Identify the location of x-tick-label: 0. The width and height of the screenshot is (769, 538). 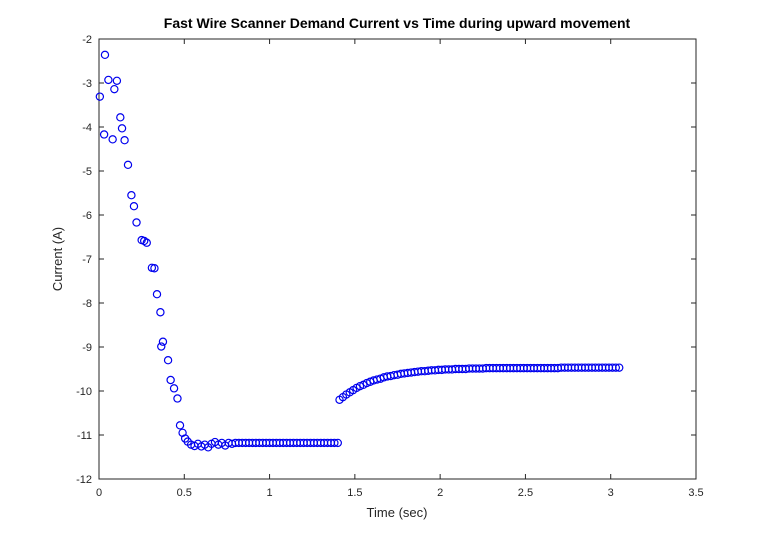
(99, 493).